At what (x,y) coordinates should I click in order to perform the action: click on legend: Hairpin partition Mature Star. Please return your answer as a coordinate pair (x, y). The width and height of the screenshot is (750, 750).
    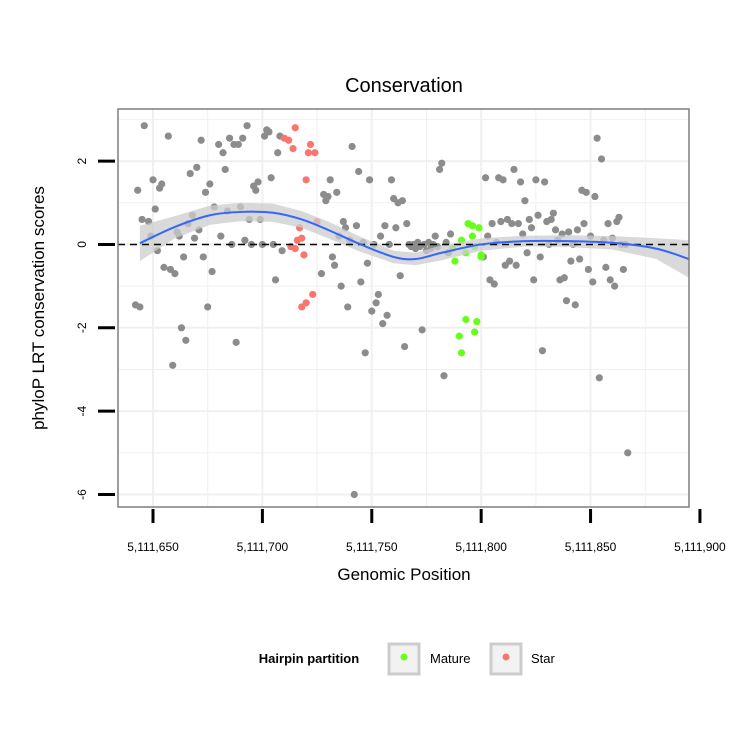
    Looking at the image, I should click on (407, 659).